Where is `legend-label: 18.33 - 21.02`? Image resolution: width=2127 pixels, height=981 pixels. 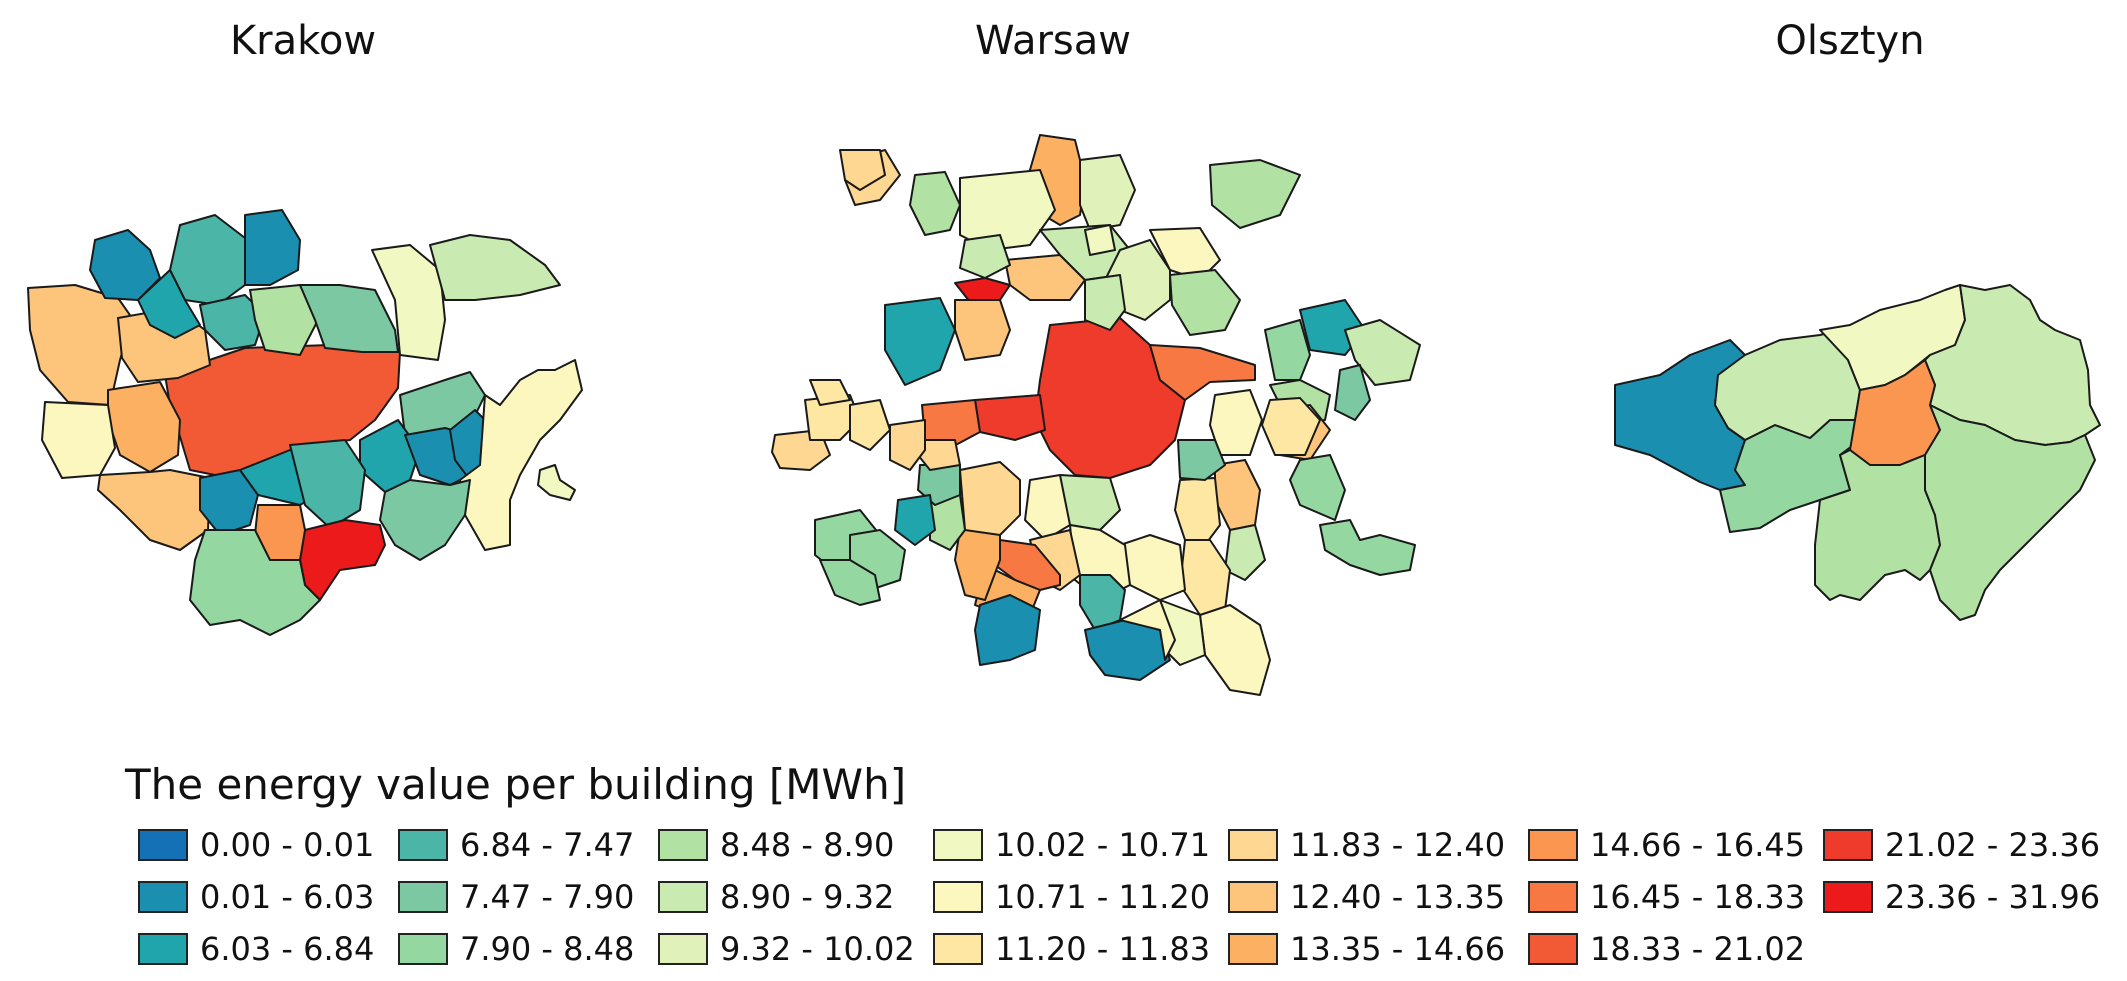
legend-label: 18.33 - 21.02 is located at coordinates (1698, 949).